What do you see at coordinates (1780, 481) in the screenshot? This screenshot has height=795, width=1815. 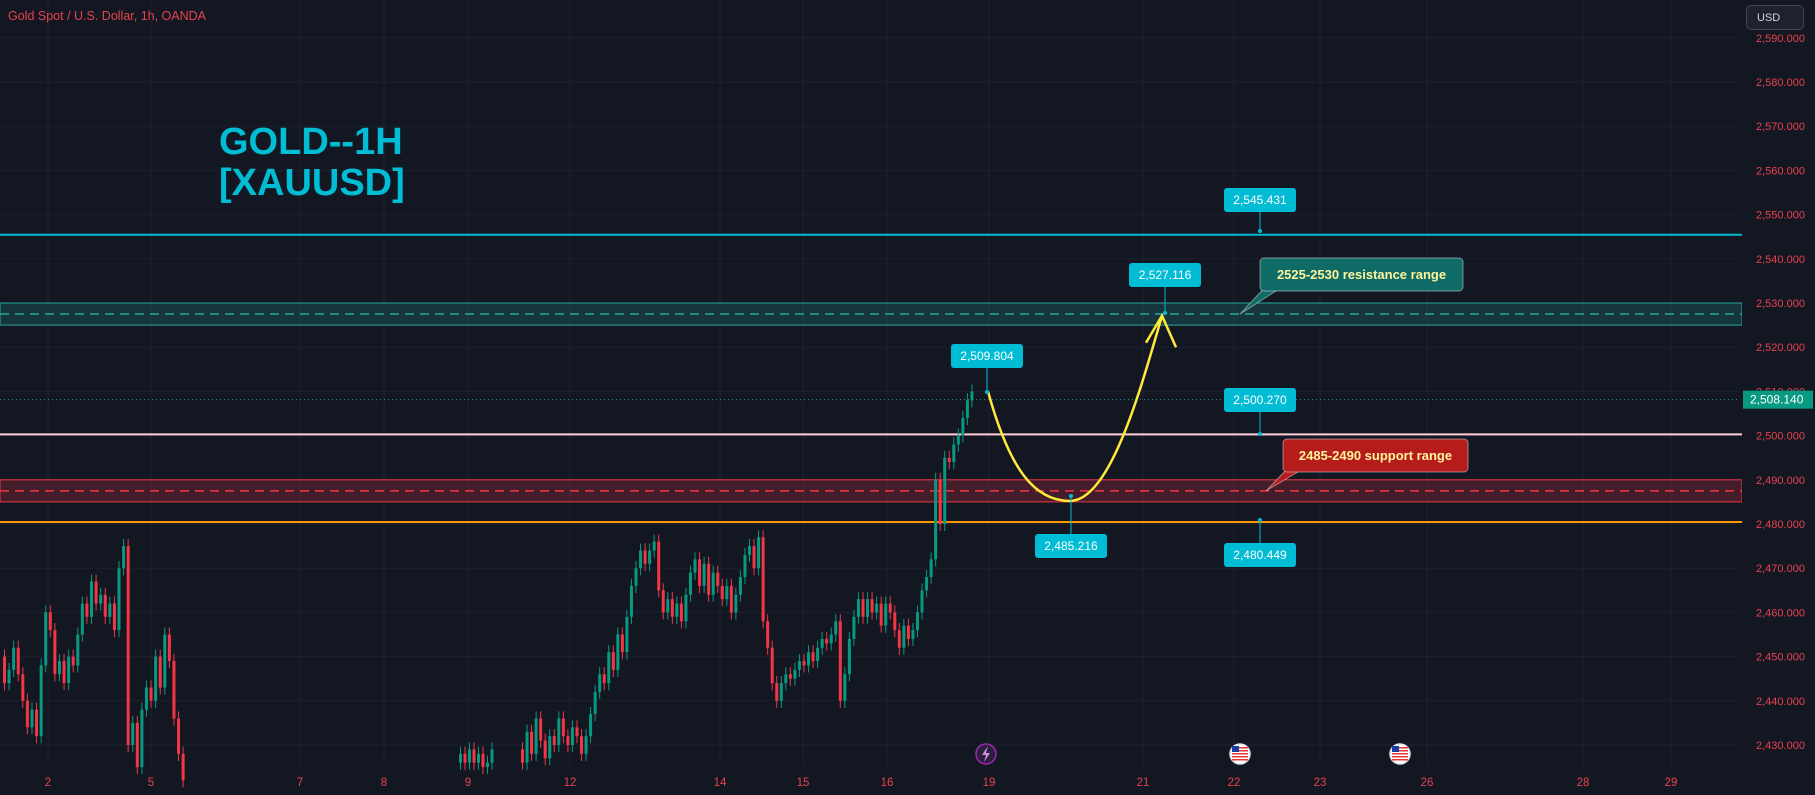 I see `price-tick: 2,490.000` at bounding box center [1780, 481].